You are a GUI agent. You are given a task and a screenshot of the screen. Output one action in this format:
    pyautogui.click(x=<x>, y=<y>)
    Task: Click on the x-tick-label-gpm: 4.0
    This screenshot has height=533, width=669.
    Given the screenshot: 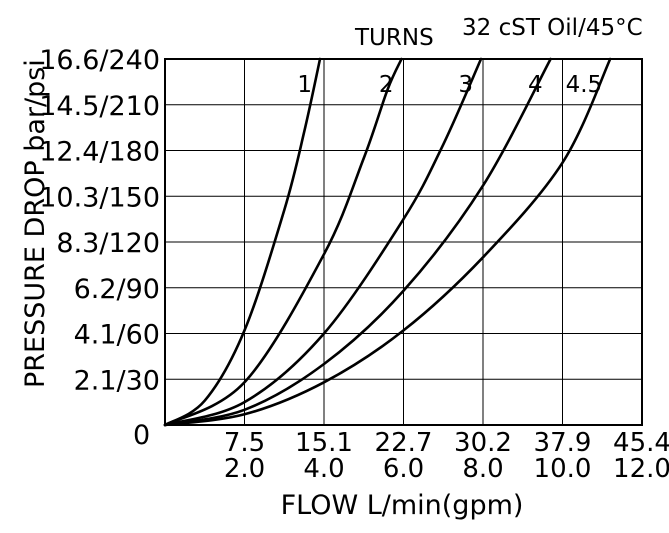 What is the action you would take?
    pyautogui.click(x=323, y=469)
    